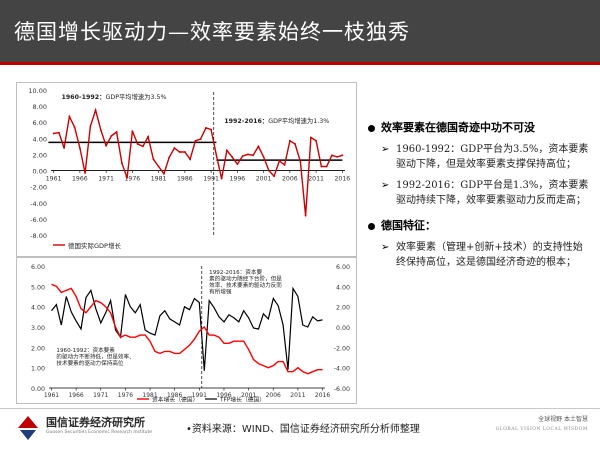  I want to click on x-tick-label: 1981, so click(149, 395).